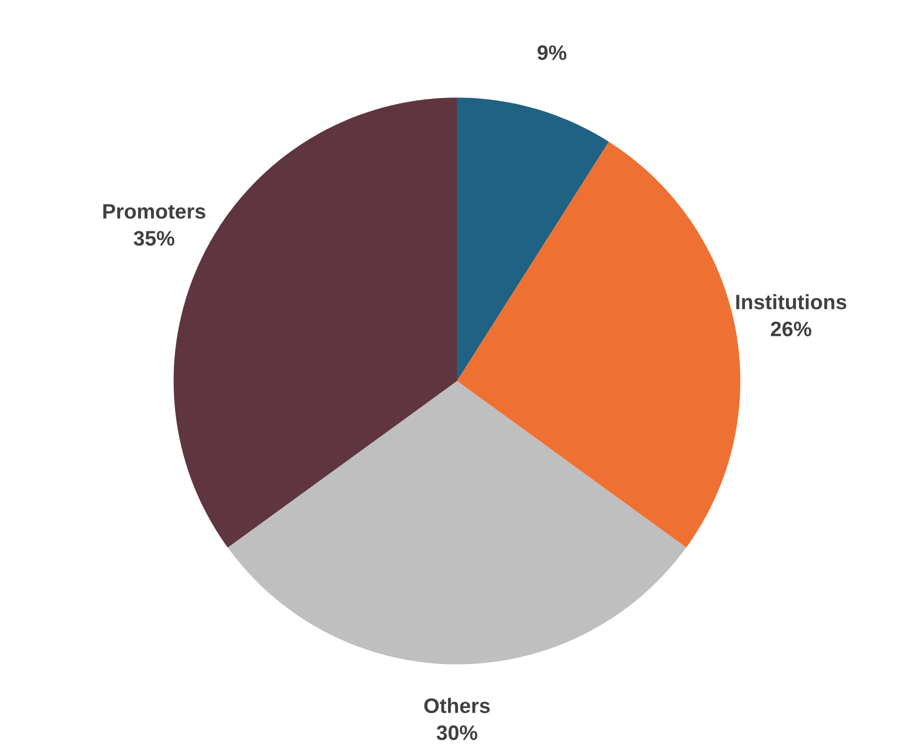 The image size is (913, 754). I want to click on data-label: 26%, so click(791, 329).